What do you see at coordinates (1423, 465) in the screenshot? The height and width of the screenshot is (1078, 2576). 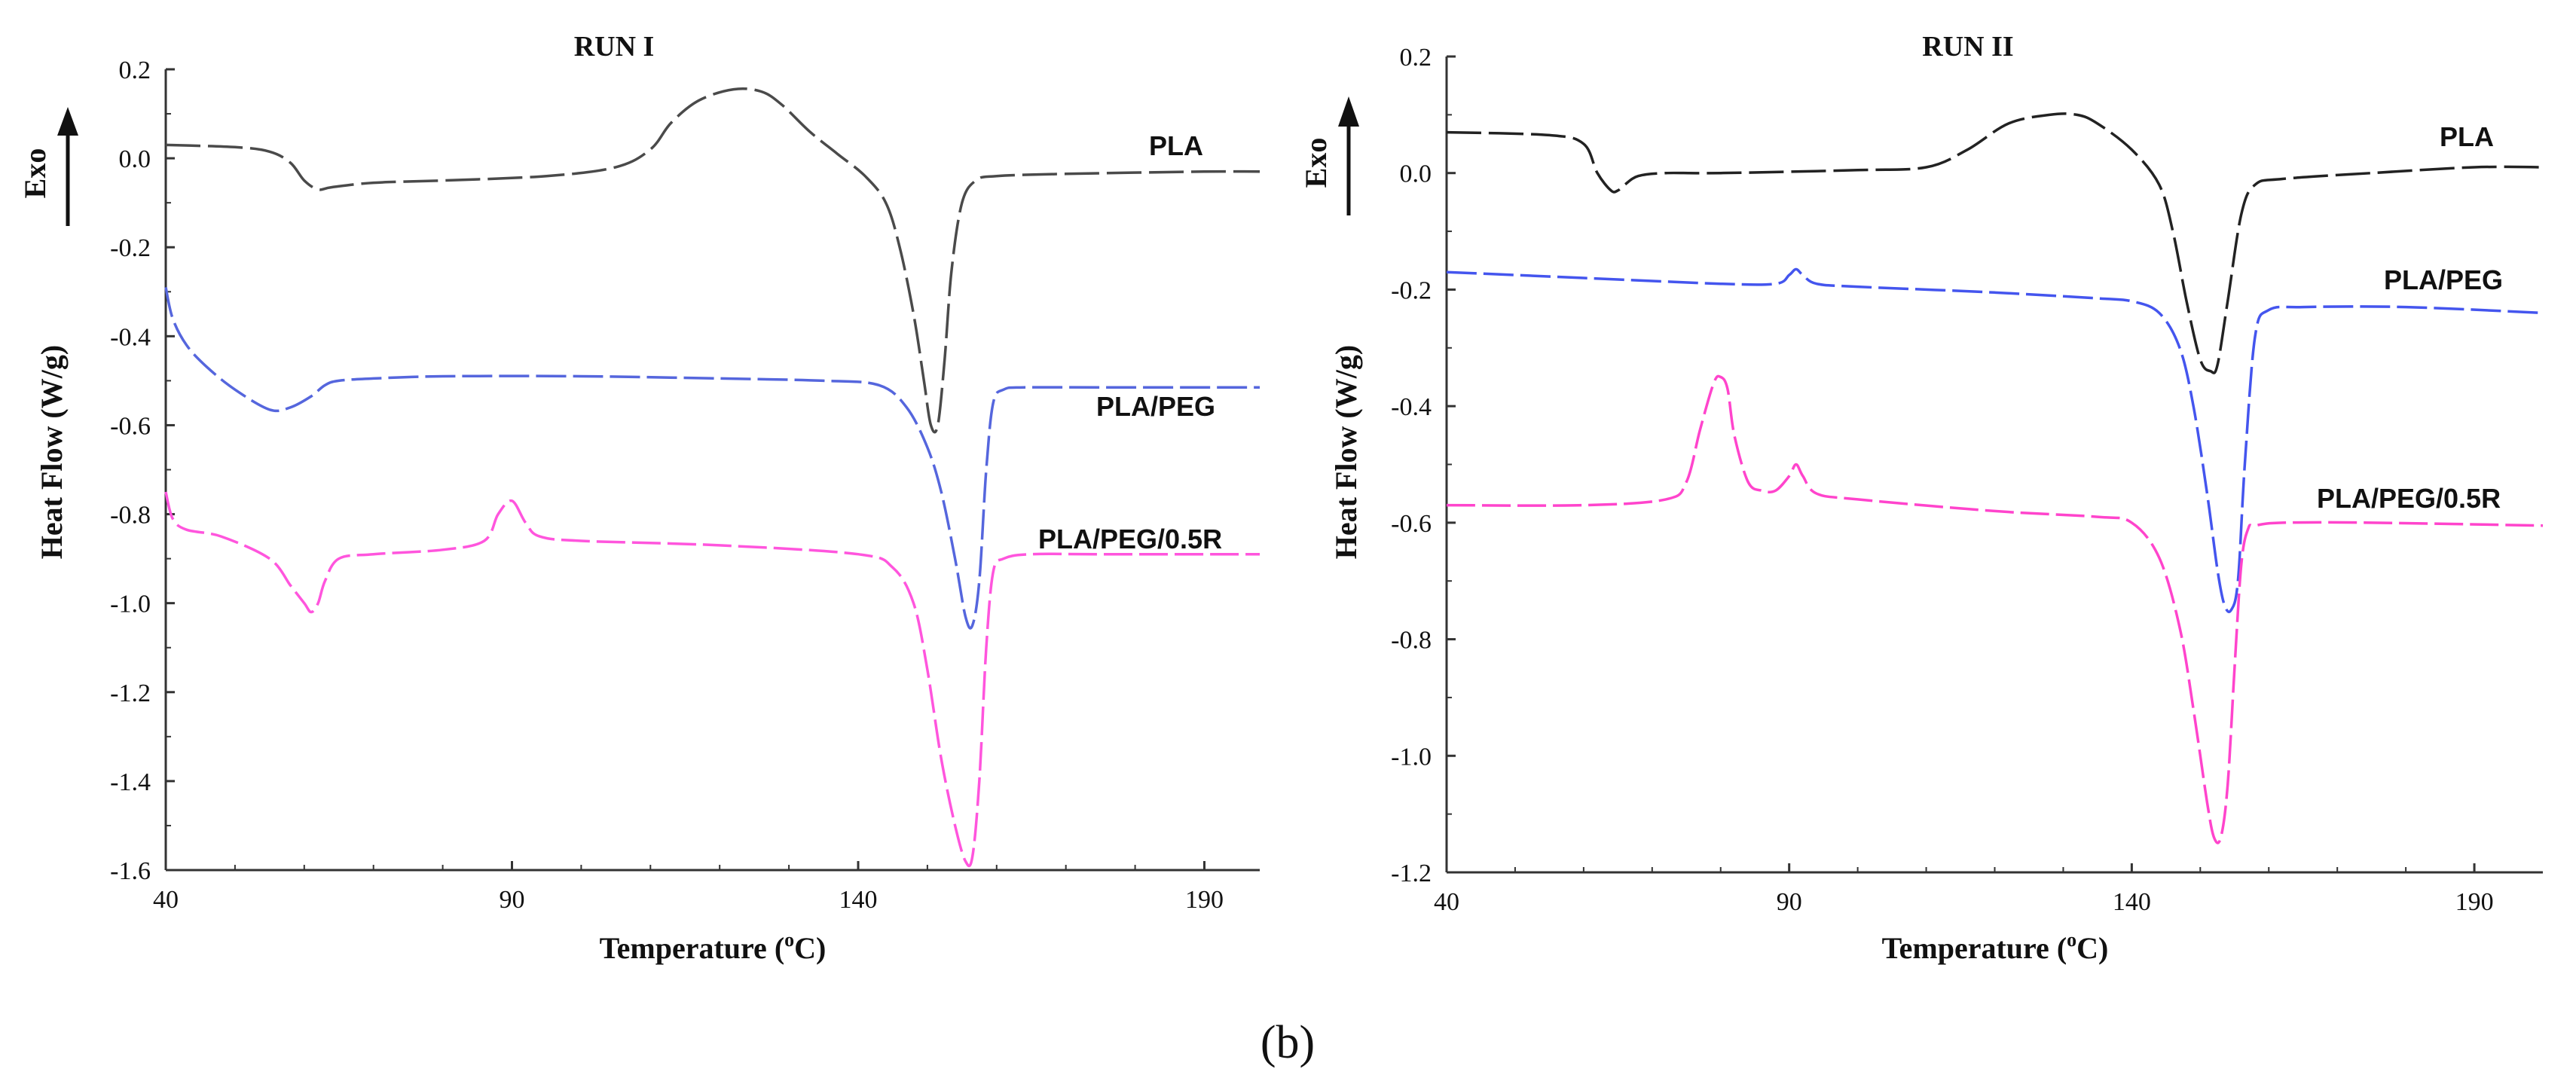 I see `y-ticks: 0.2 0.0 -0.2 -0.4 -0.6 -0.8 -1.0 -1.2` at bounding box center [1423, 465].